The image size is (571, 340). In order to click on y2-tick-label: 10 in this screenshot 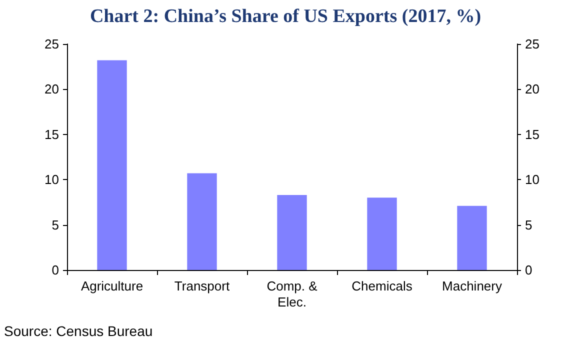, I will do `click(532, 180)`.